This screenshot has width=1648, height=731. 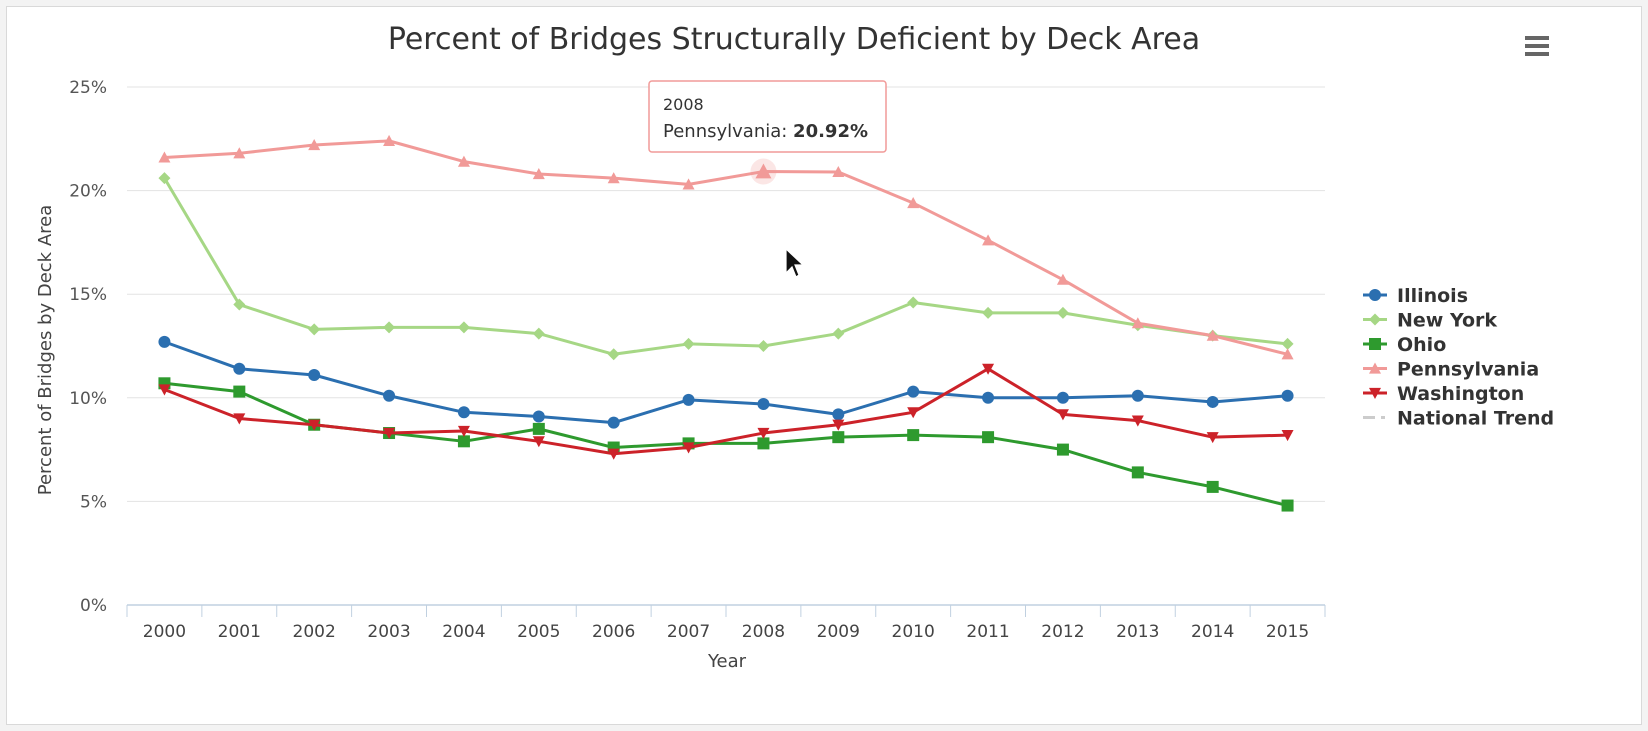 I want to click on x-tick-label: 2007, so click(x=688, y=632).